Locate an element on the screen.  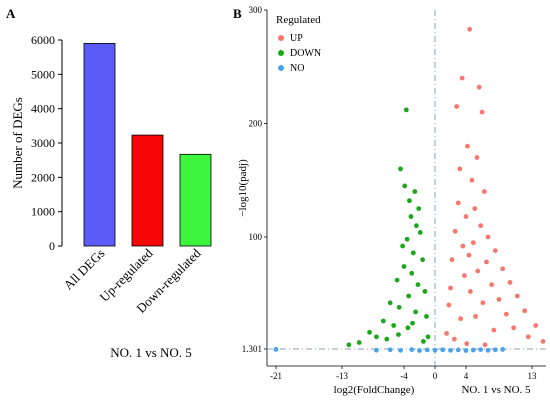
volcano-x-tick-label: 4 is located at coordinates (466, 376).